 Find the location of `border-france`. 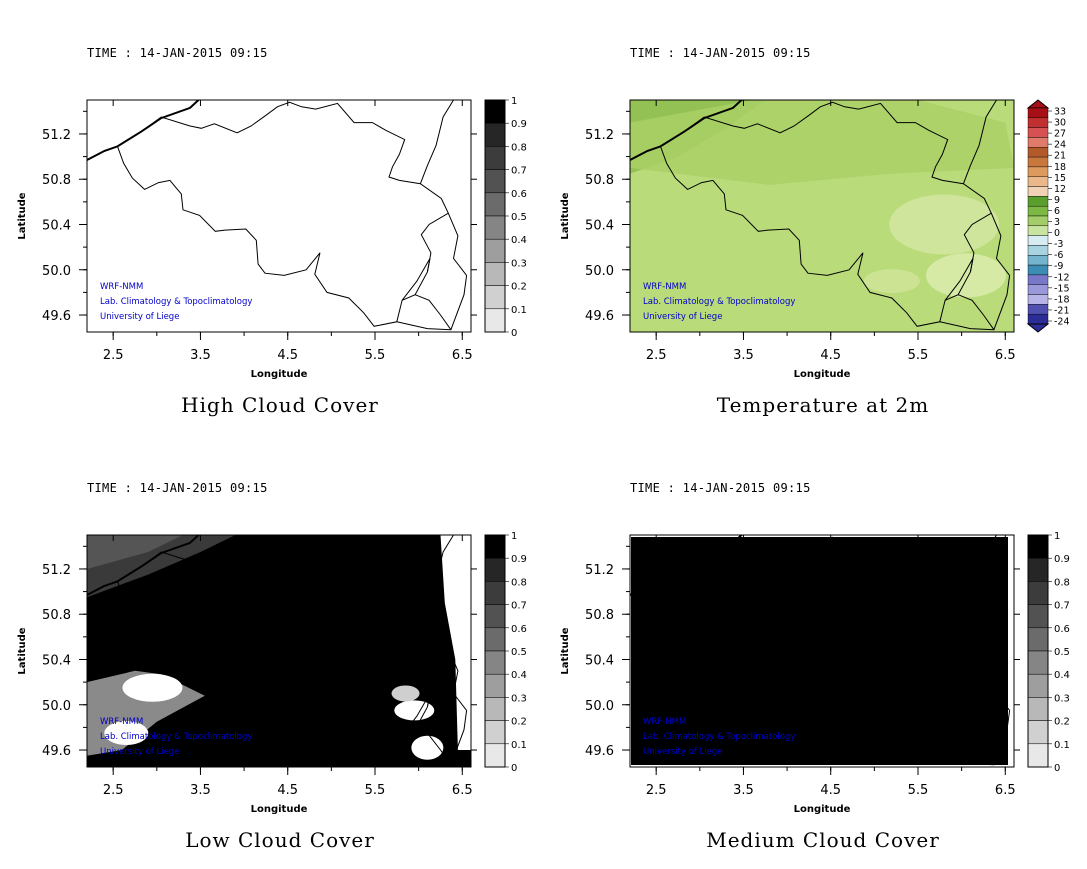

border-france is located at coordinates (976, 312).